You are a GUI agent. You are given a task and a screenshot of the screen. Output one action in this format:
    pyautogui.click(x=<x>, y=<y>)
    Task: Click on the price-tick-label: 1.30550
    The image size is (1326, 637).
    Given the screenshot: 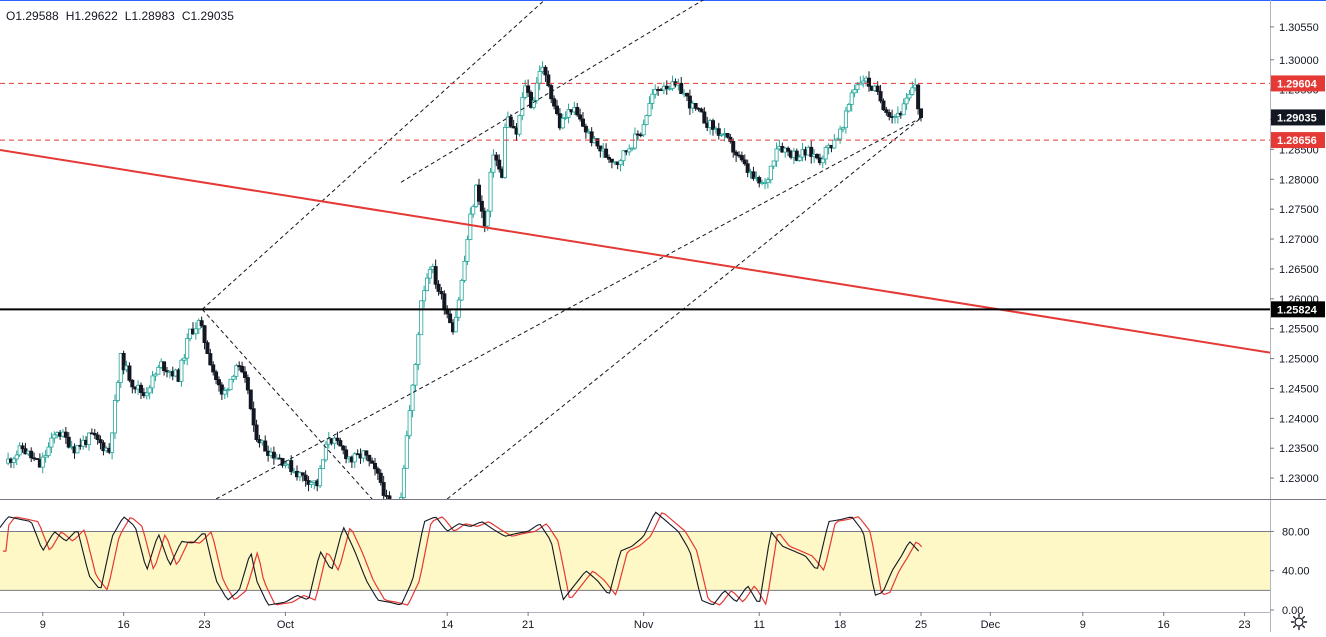 What is the action you would take?
    pyautogui.click(x=1299, y=28)
    